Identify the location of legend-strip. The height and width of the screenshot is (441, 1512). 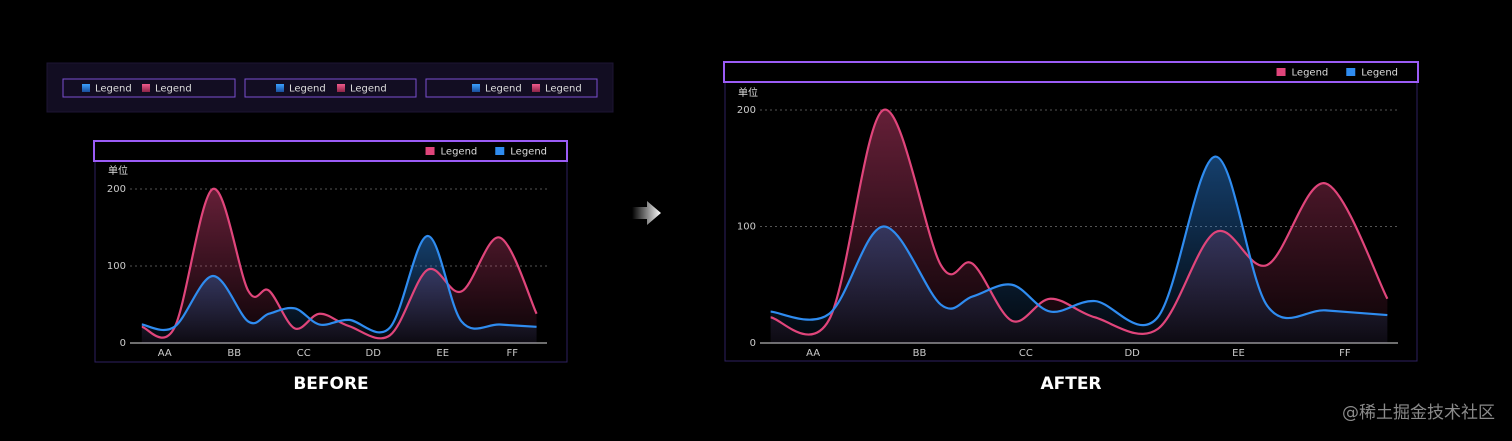
(330, 87).